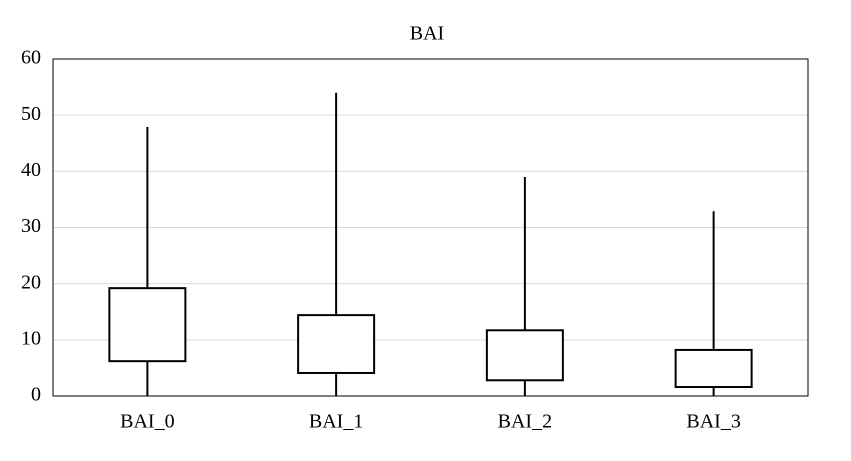  Describe the element at coordinates (36, 395) in the screenshot. I see `y-tick-label: 0` at that location.